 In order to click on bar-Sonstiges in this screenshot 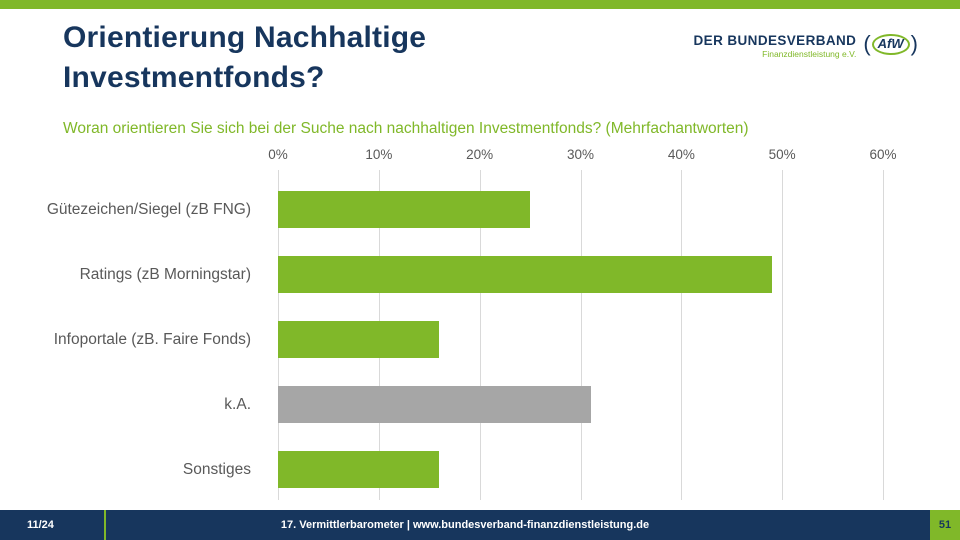, I will do `click(359, 469)`.